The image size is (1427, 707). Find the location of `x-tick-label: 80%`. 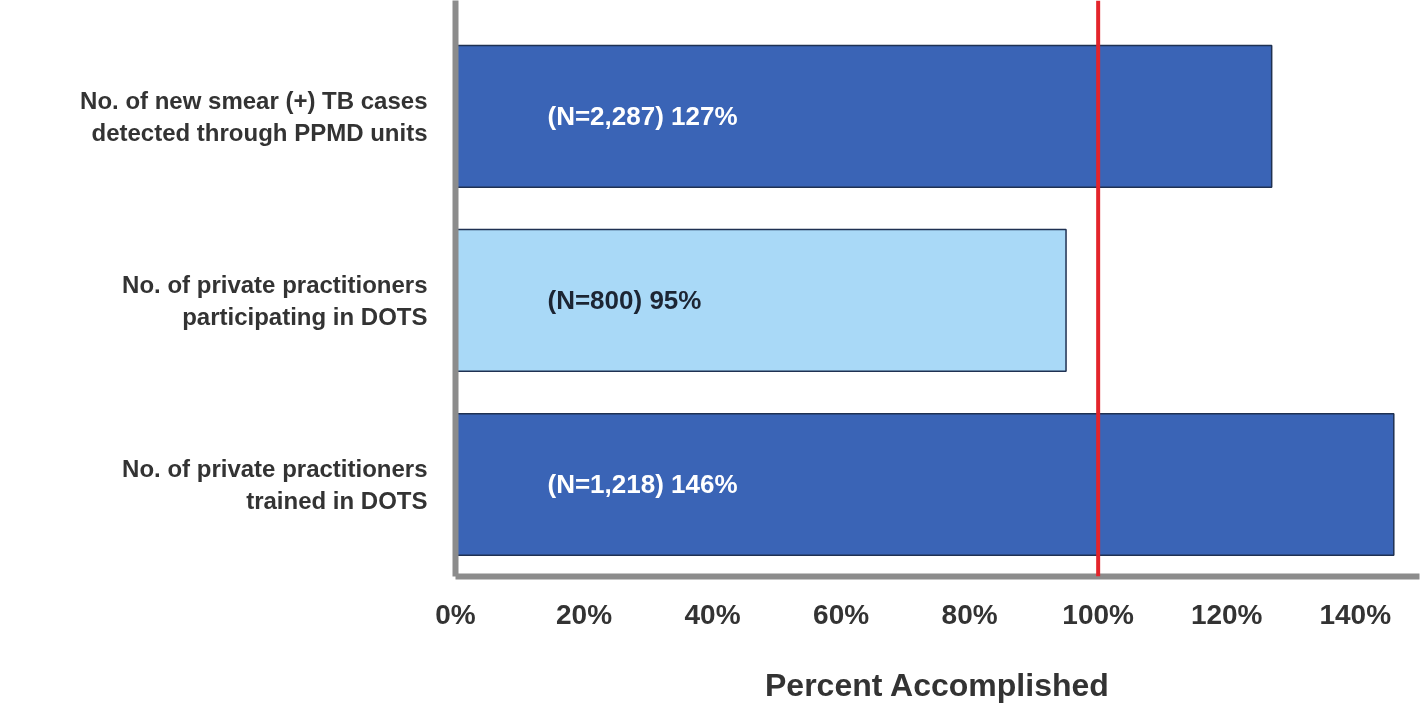

x-tick-label: 80% is located at coordinates (969, 614).